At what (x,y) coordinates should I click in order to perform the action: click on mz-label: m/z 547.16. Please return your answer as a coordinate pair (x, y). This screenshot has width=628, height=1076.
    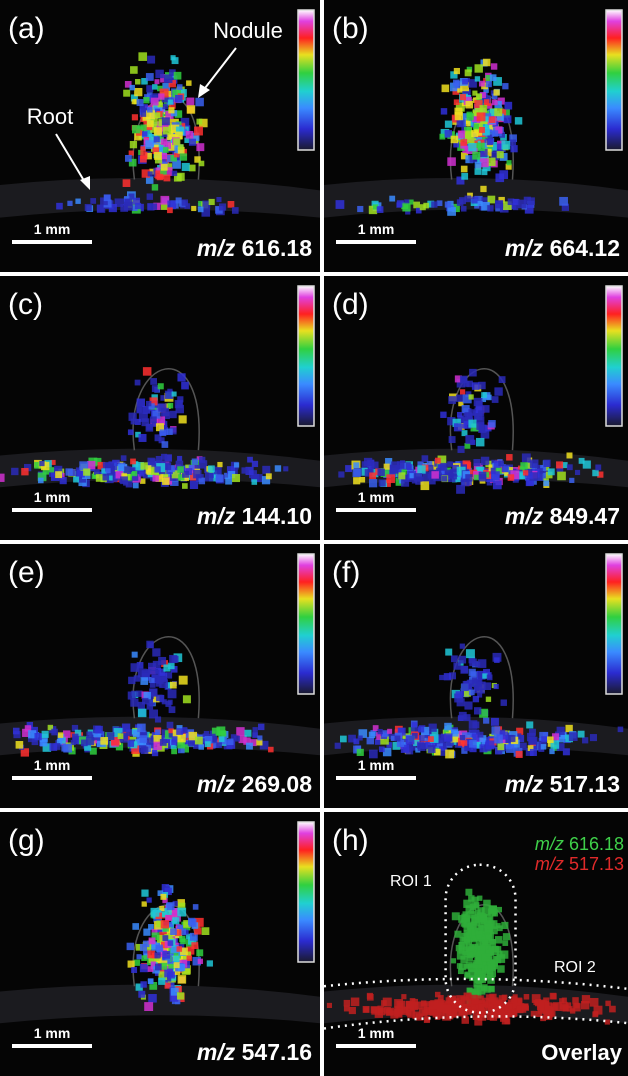
    Looking at the image, I should click on (254, 1052).